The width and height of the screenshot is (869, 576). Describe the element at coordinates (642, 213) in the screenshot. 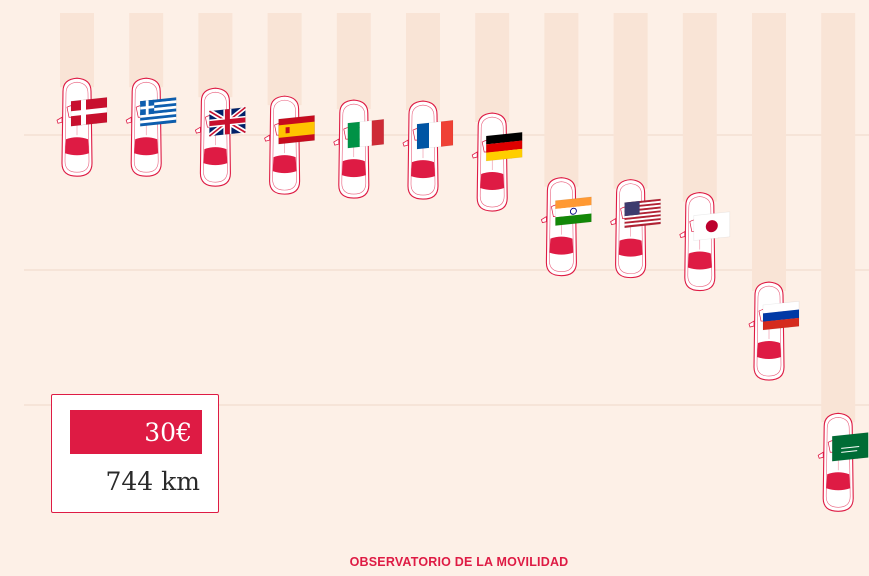

I see `flag-usa-icon` at that location.